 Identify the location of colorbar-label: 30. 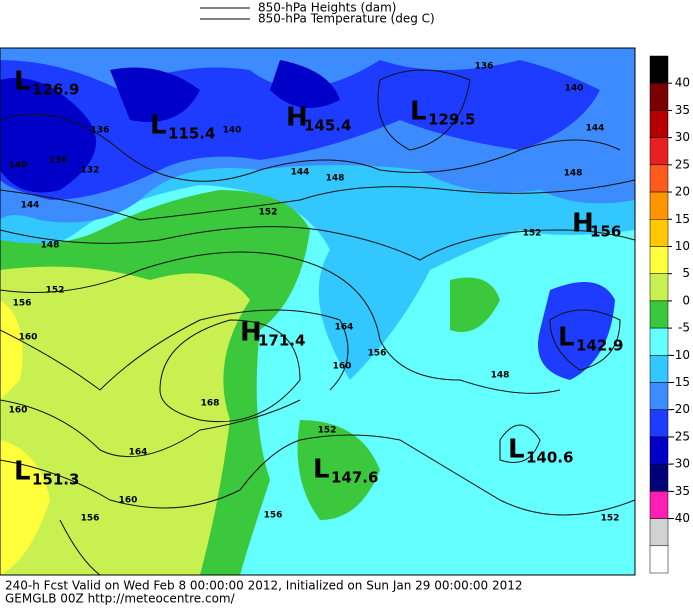
(682, 137).